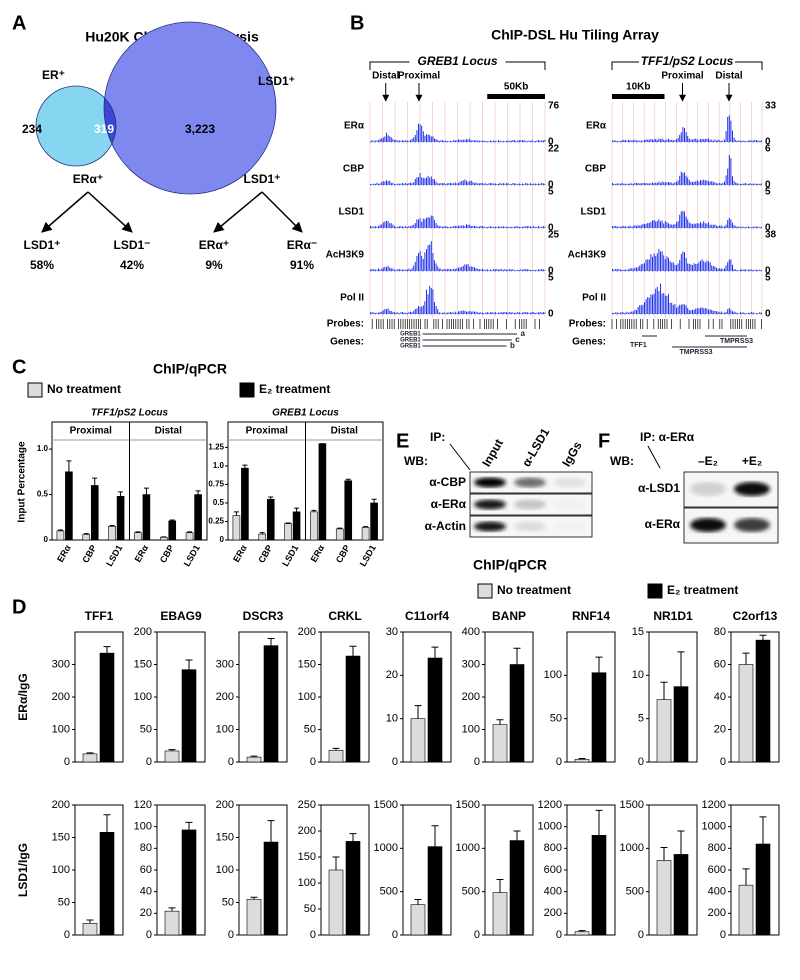  What do you see at coordinates (190, 108) in the screenshot?
I see `venn-set` at bounding box center [190, 108].